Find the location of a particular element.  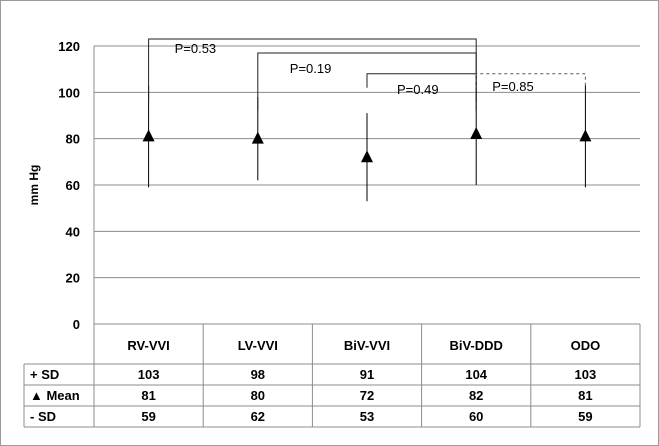

y-tick-label: 60 is located at coordinates (73, 185).